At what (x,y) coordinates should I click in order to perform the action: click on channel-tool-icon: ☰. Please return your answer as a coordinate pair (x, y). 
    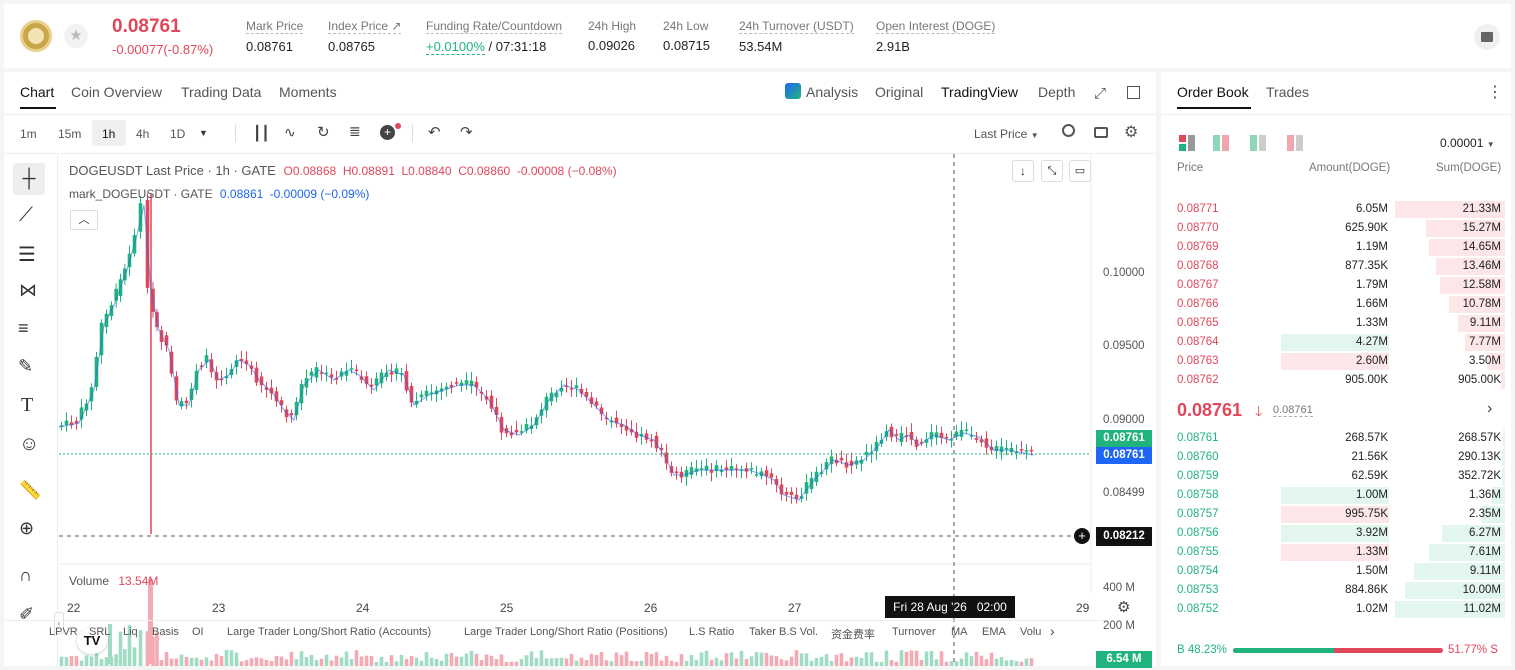
    Looking at the image, I should click on (27, 255).